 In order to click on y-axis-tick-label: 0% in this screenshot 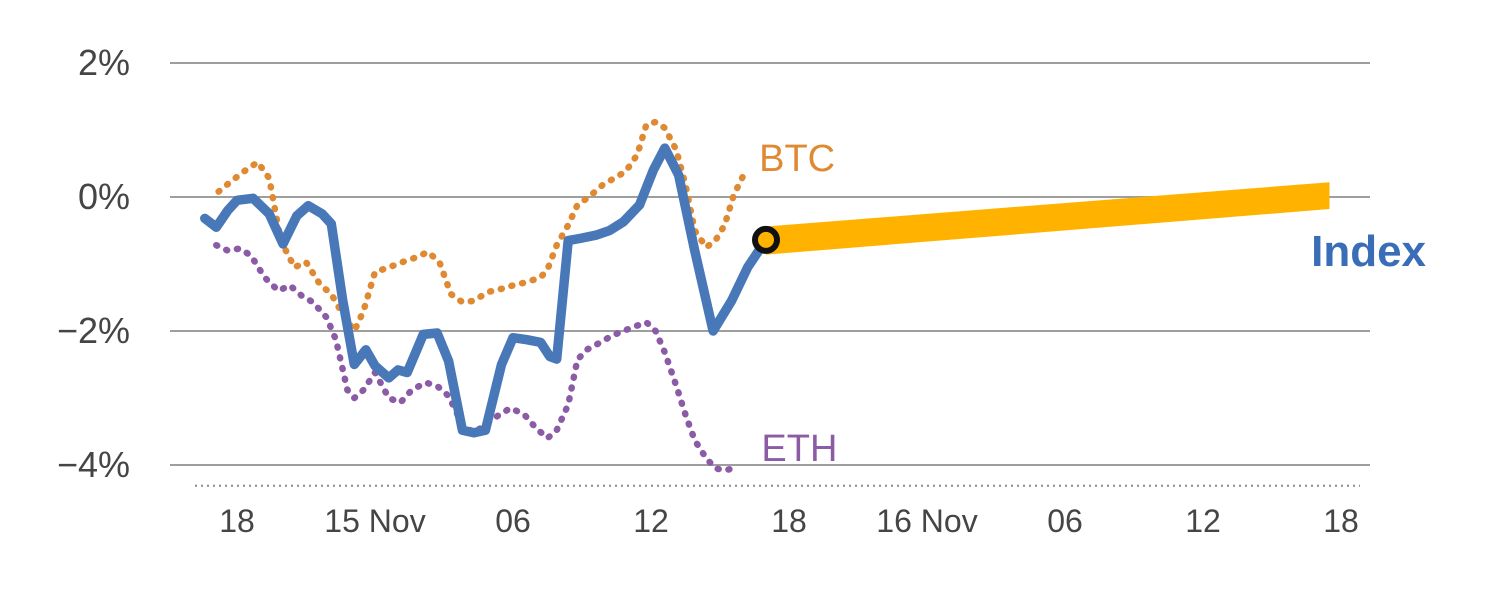, I will do `click(104, 196)`.